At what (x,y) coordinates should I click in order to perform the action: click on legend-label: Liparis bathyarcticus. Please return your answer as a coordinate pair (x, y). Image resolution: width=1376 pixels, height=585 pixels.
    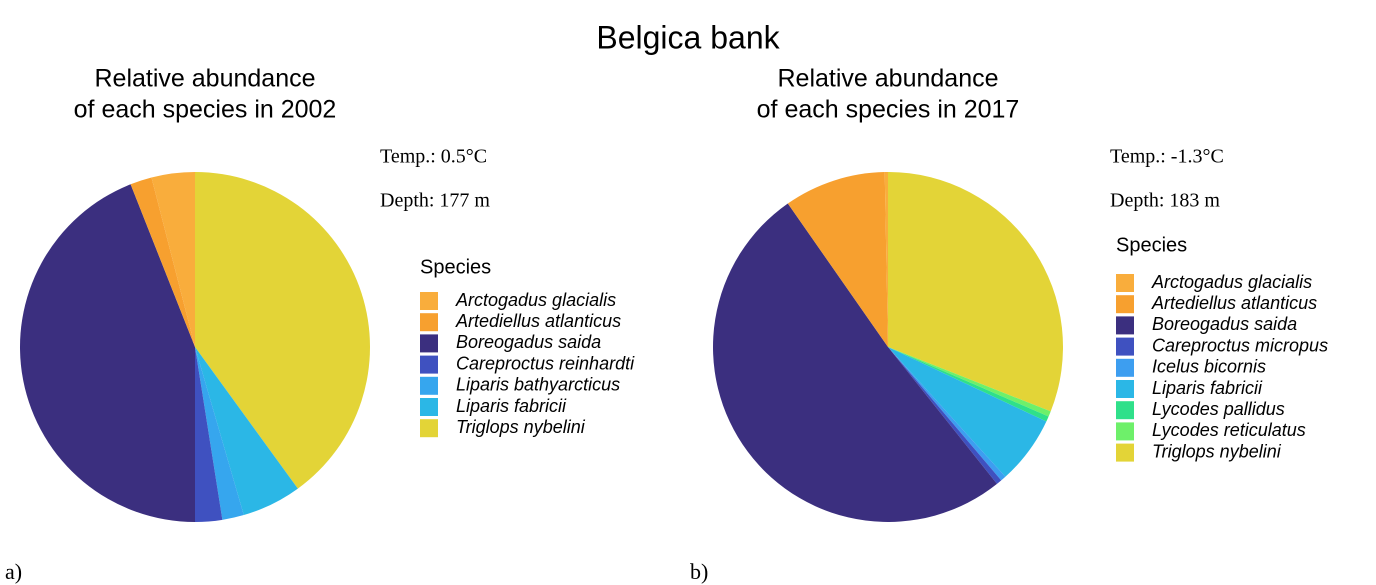
    Looking at the image, I should click on (538, 385).